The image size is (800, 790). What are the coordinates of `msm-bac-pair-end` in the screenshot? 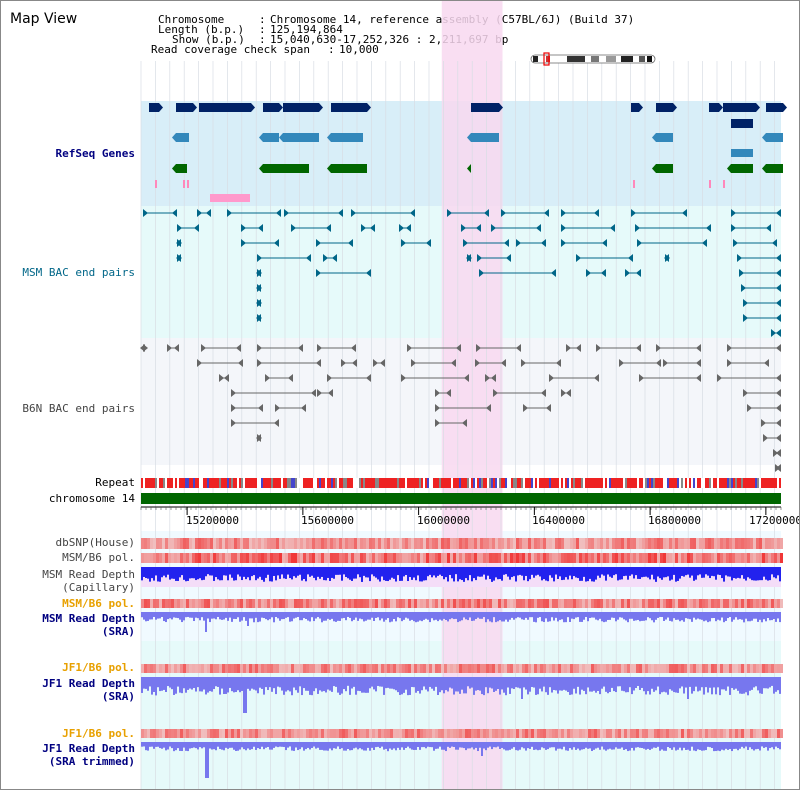 It's located at (145, 213).